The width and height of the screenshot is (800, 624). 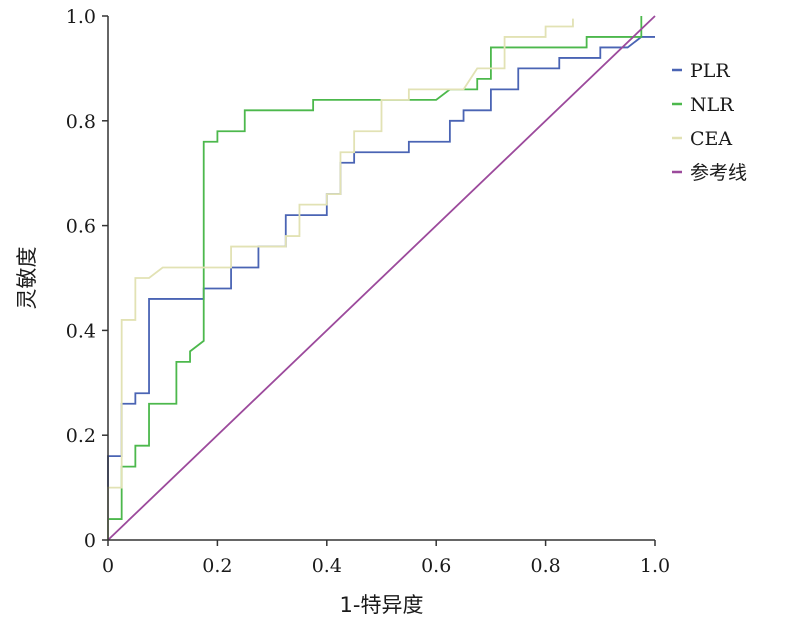 What do you see at coordinates (718, 173) in the screenshot?
I see `legend-label: 参考线` at bounding box center [718, 173].